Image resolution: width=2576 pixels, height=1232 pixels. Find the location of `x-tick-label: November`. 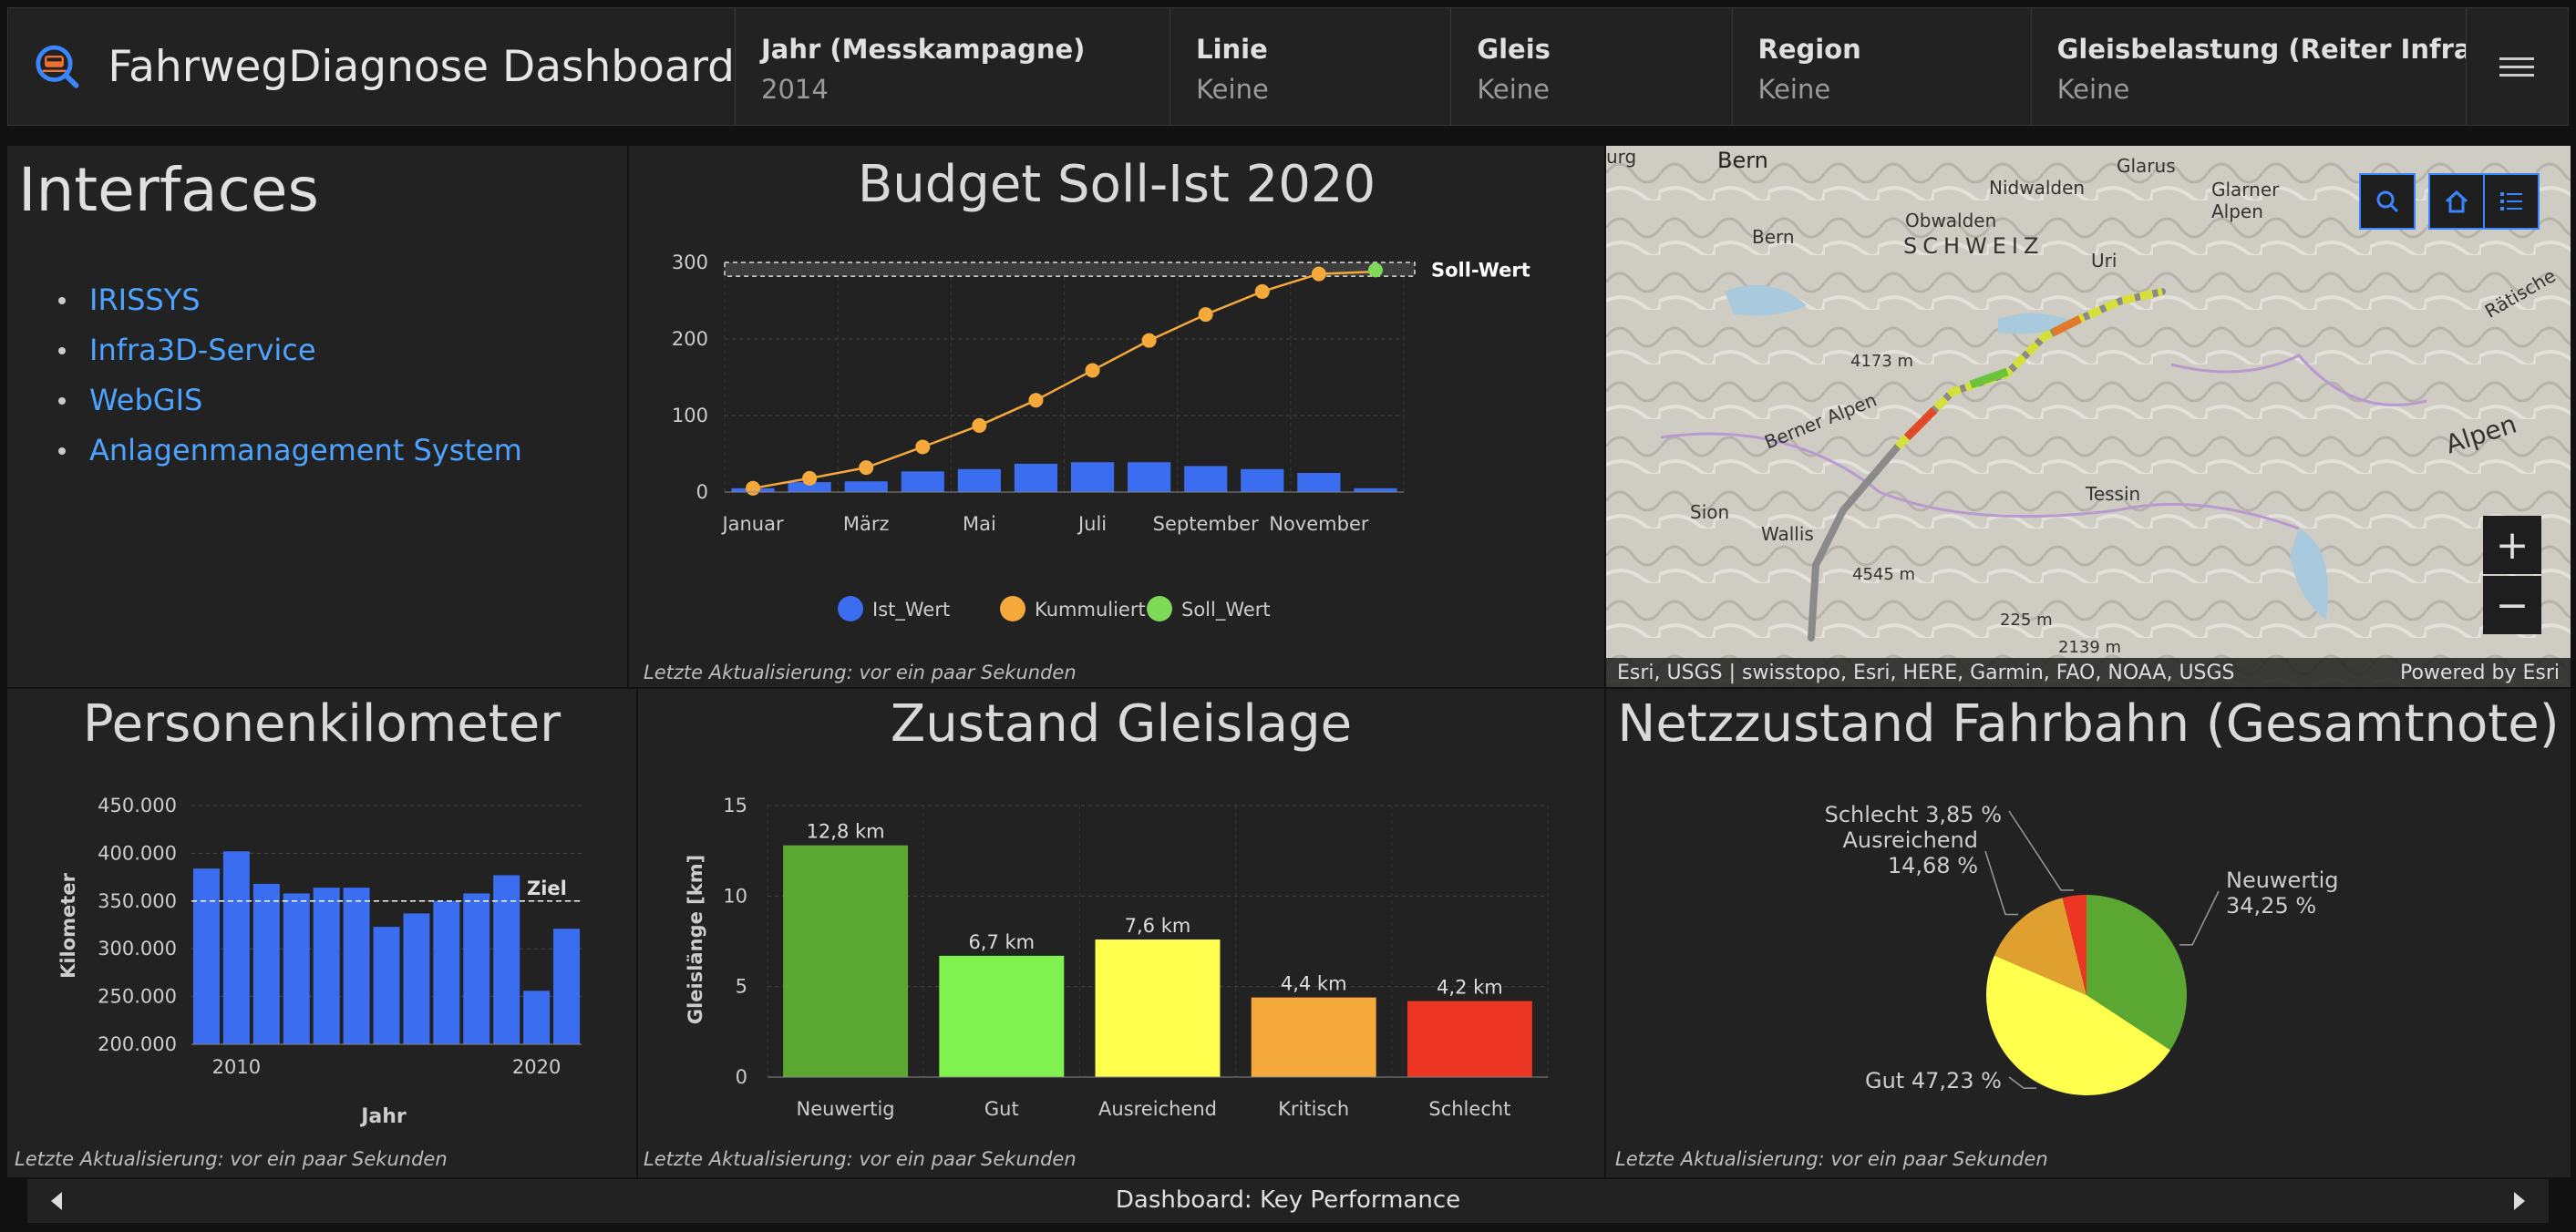

x-tick-label: November is located at coordinates (1319, 524).